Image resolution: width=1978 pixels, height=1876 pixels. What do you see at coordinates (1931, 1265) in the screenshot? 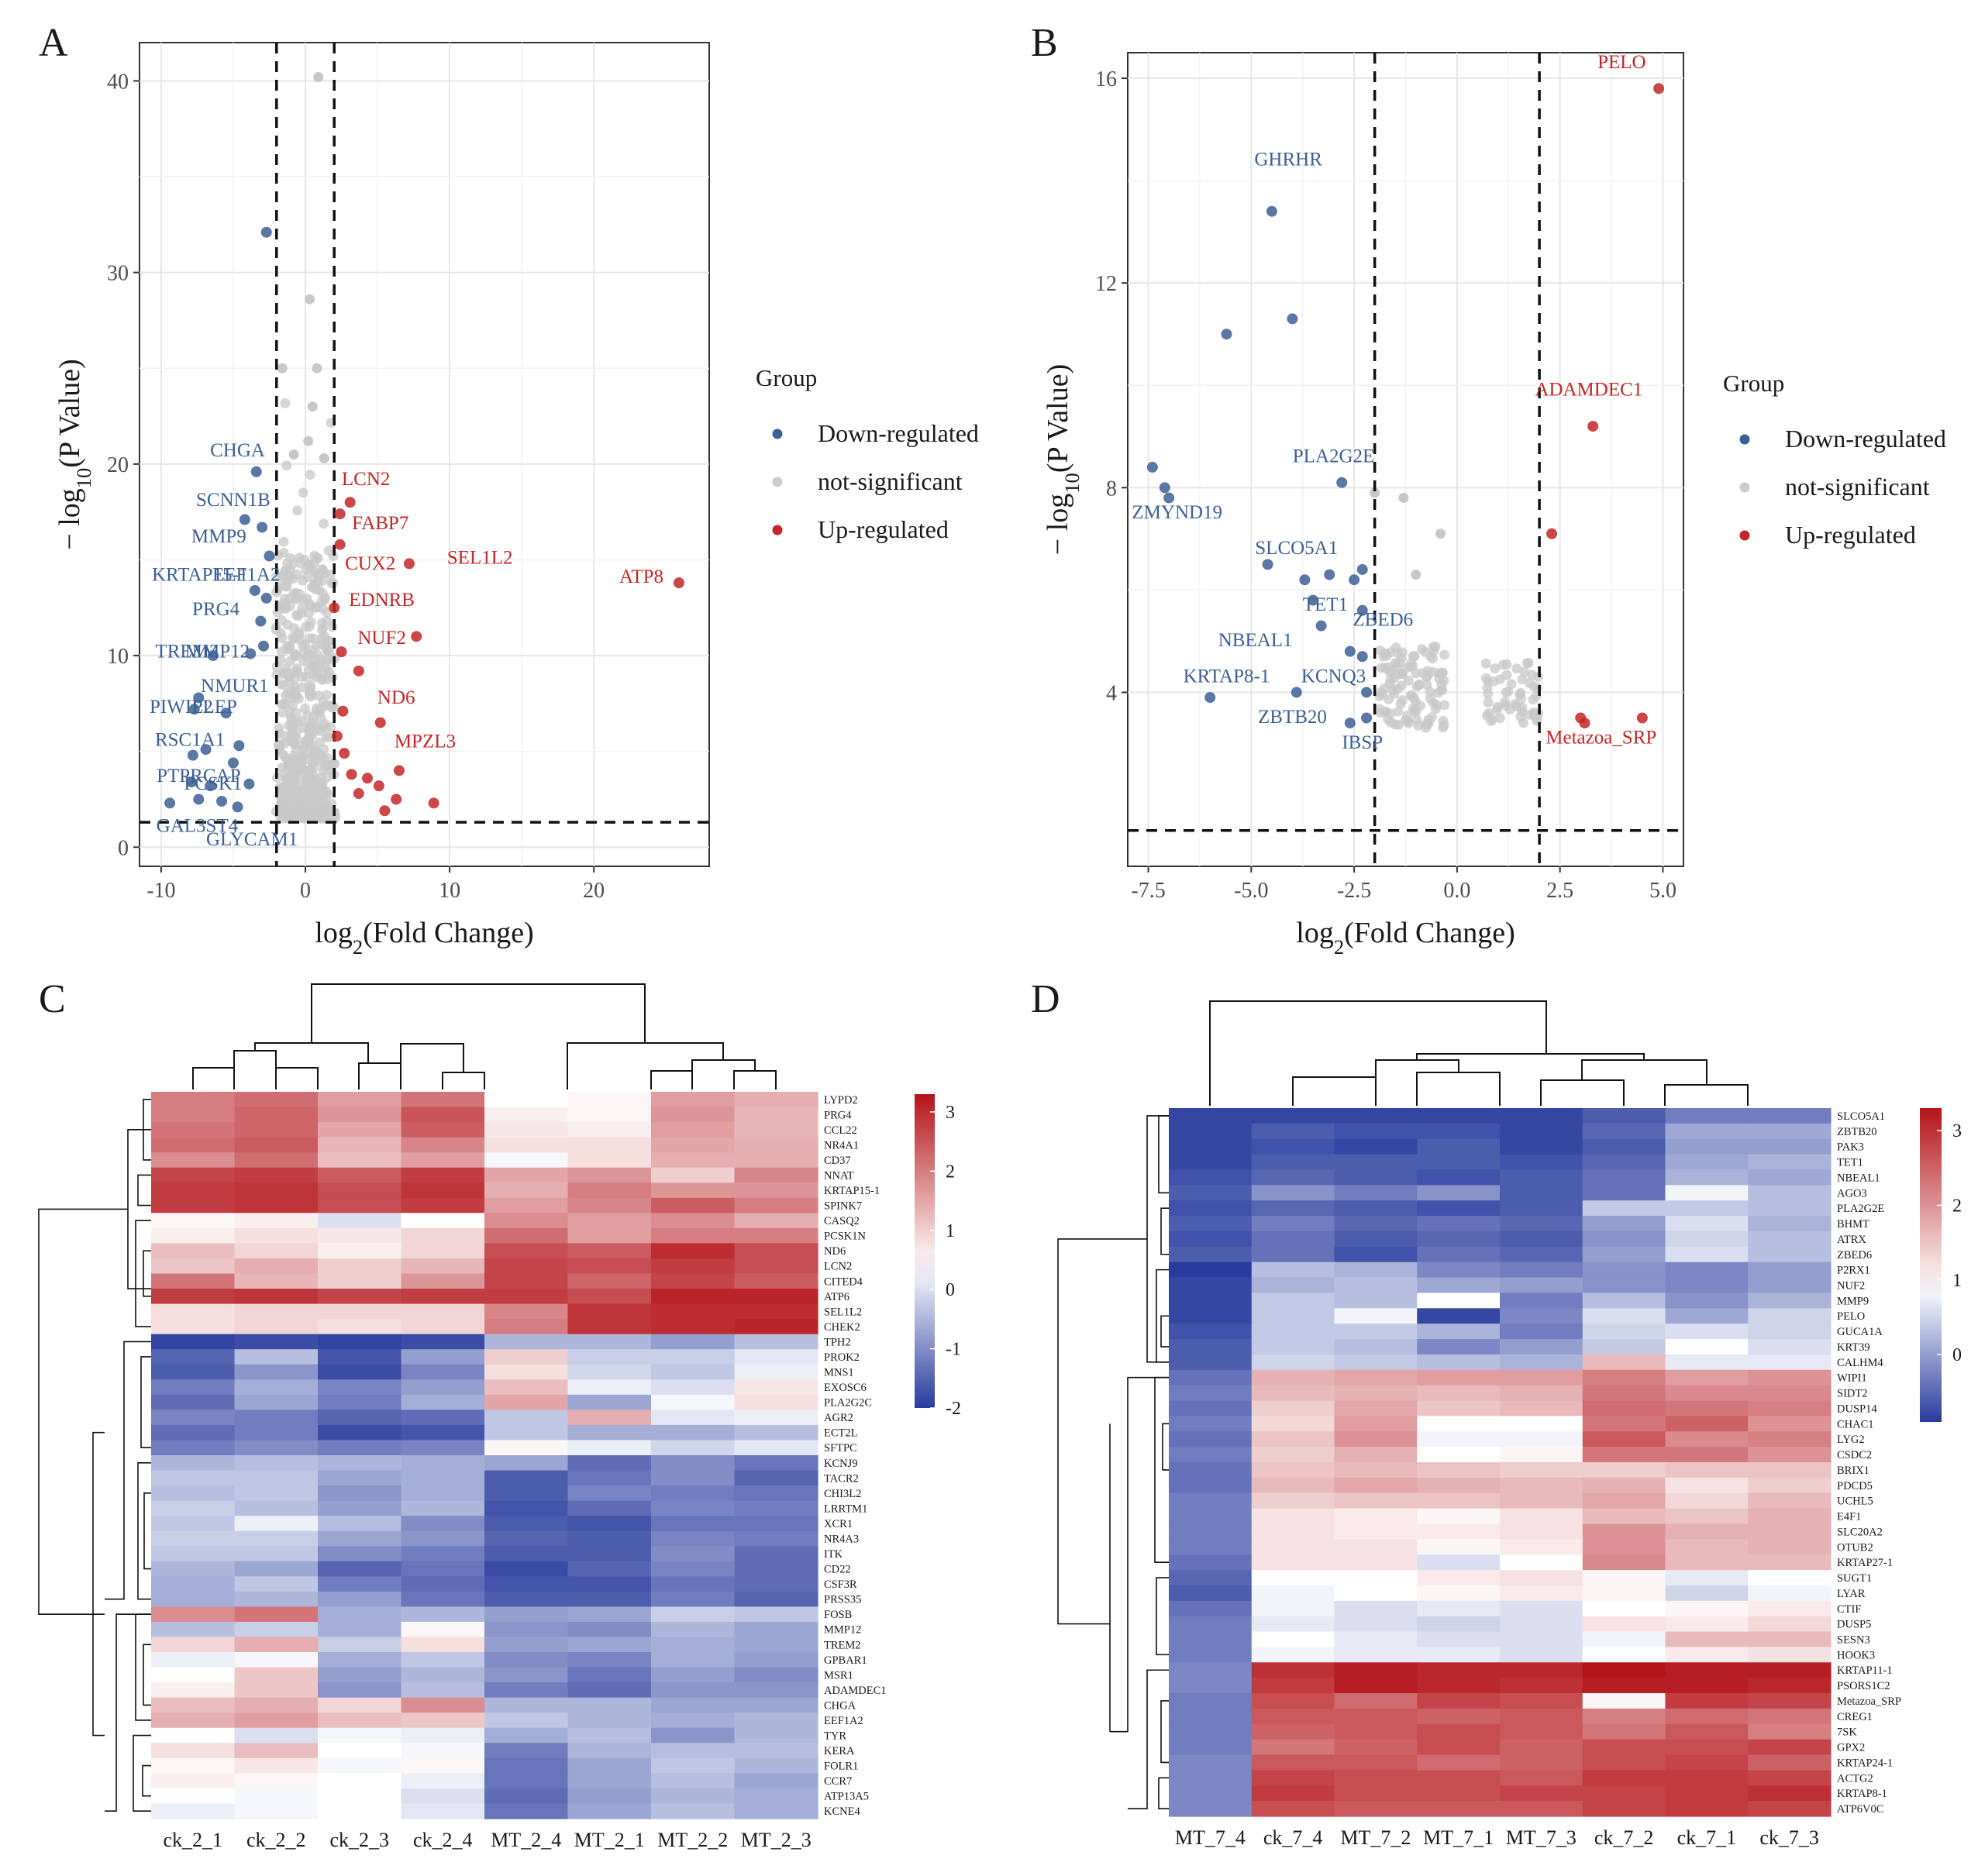
I see `color-scale-bar` at bounding box center [1931, 1265].